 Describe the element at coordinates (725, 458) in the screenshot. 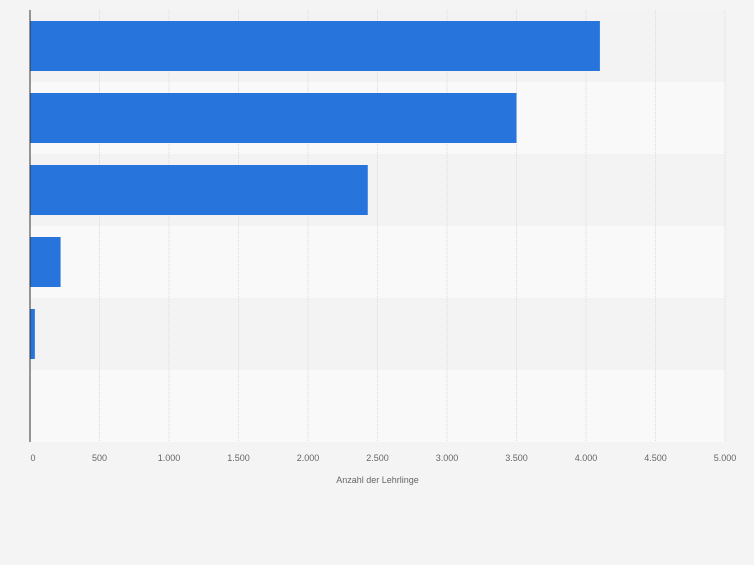

I see `x-tick-label: 5.000` at that location.